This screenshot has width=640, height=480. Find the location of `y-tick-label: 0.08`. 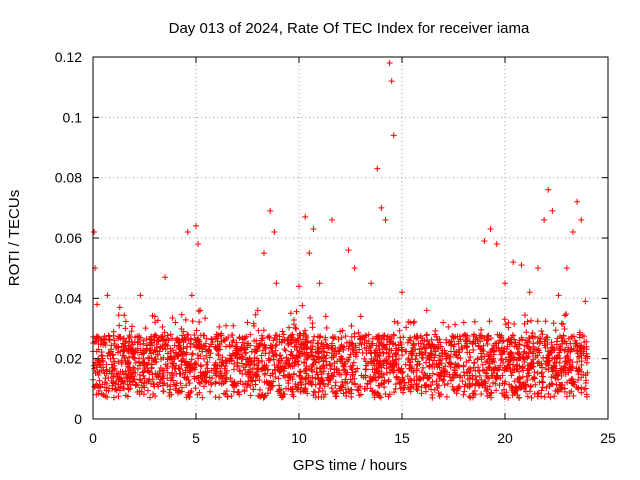

y-tick-label: 0.08 is located at coordinates (68, 178).